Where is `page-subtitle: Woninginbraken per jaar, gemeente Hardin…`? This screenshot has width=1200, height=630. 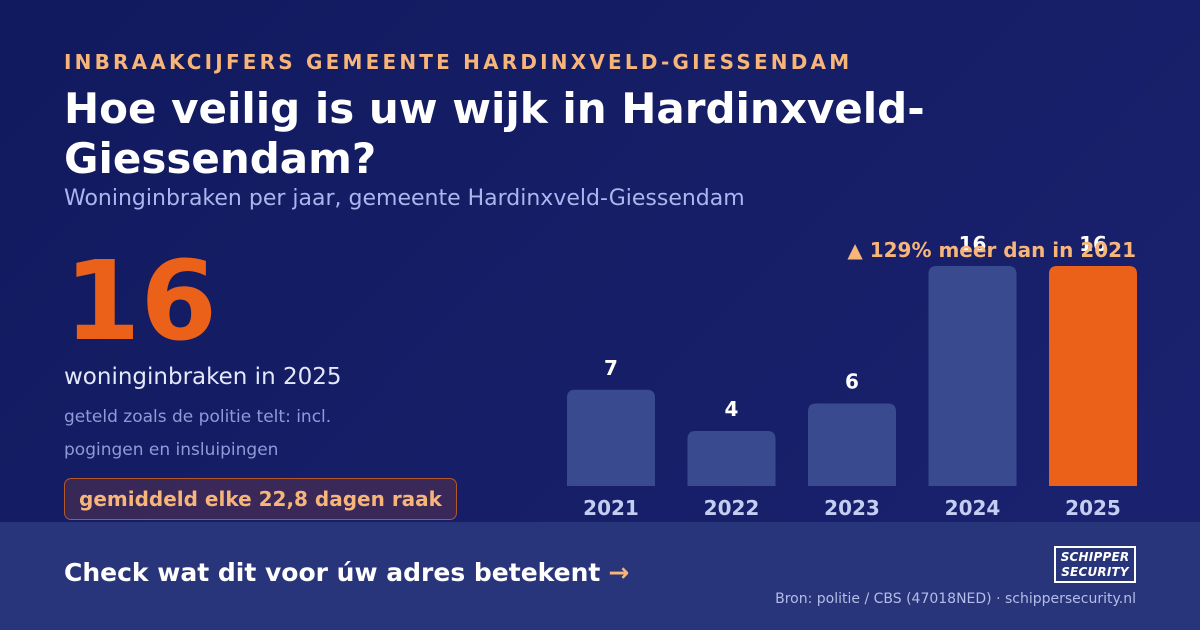
page-subtitle: Woninginbraken per jaar, gemeente Hardin… is located at coordinates (404, 198).